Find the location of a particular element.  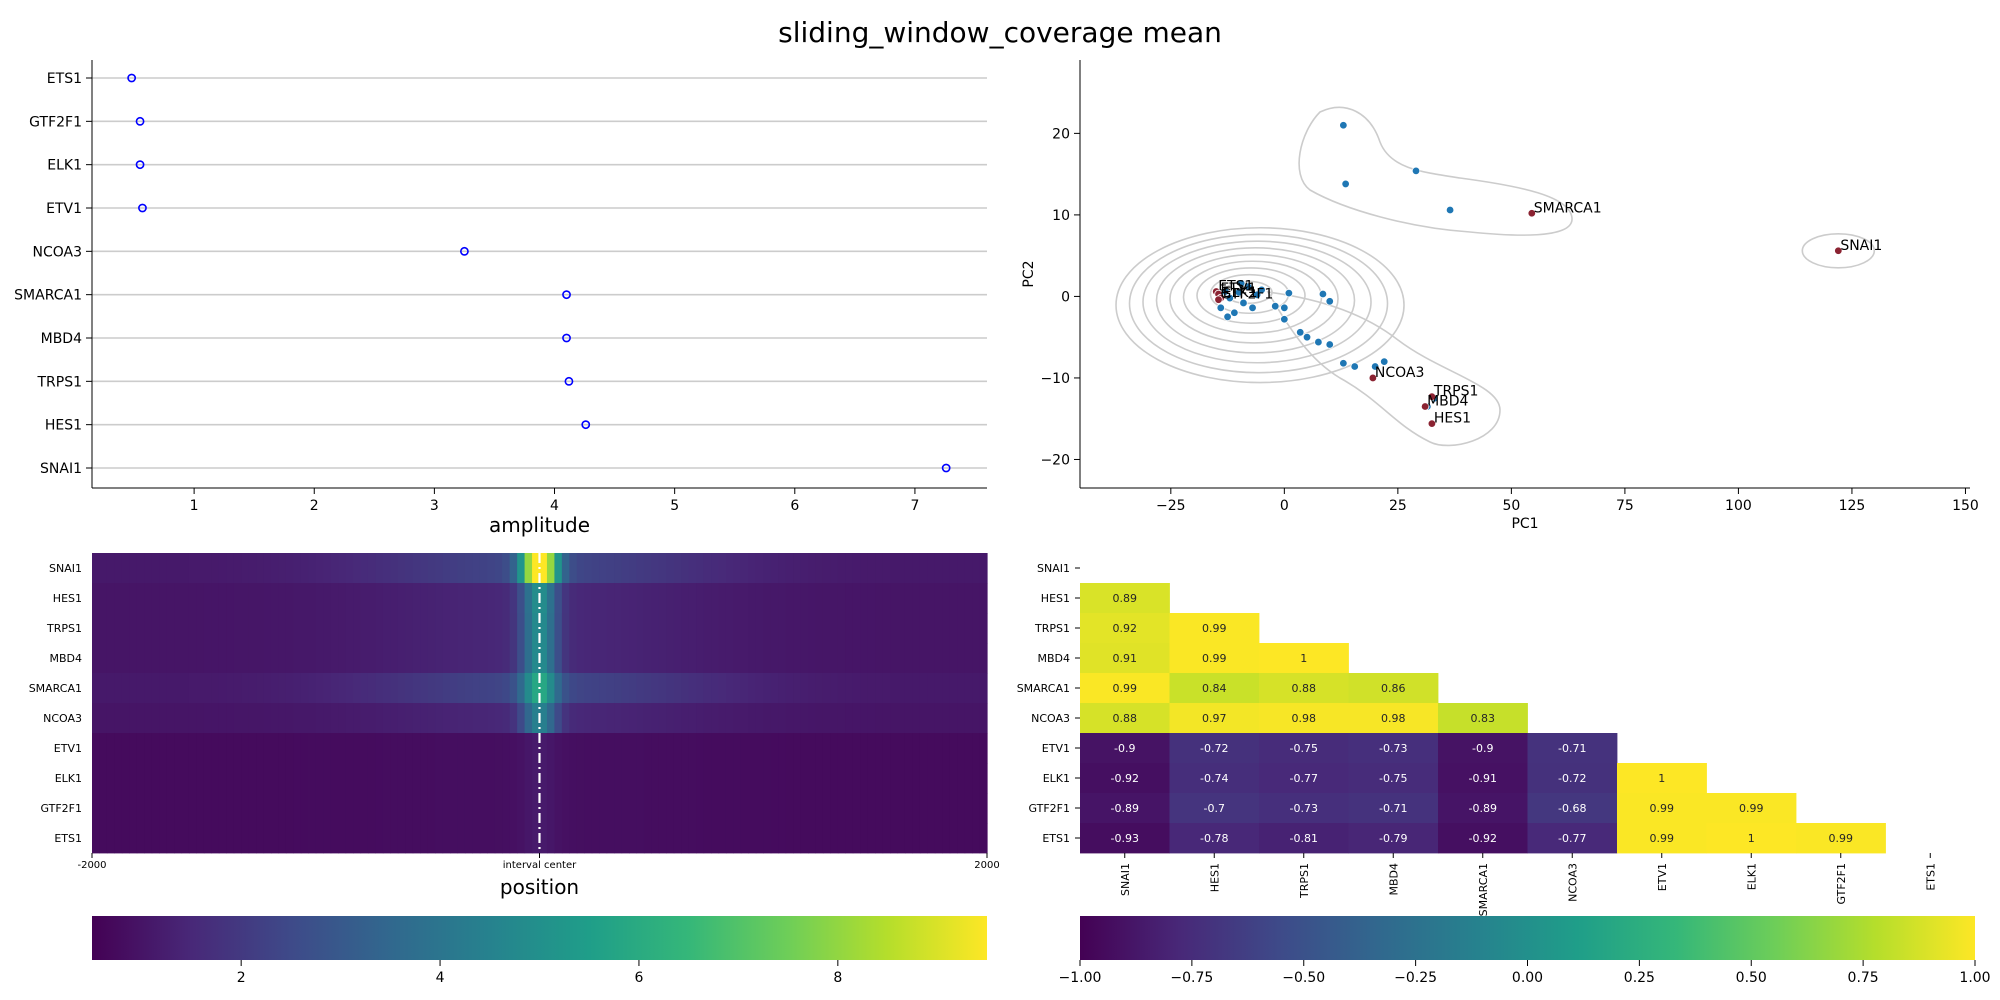

y-tick-label: 20 is located at coordinates (1061, 134).